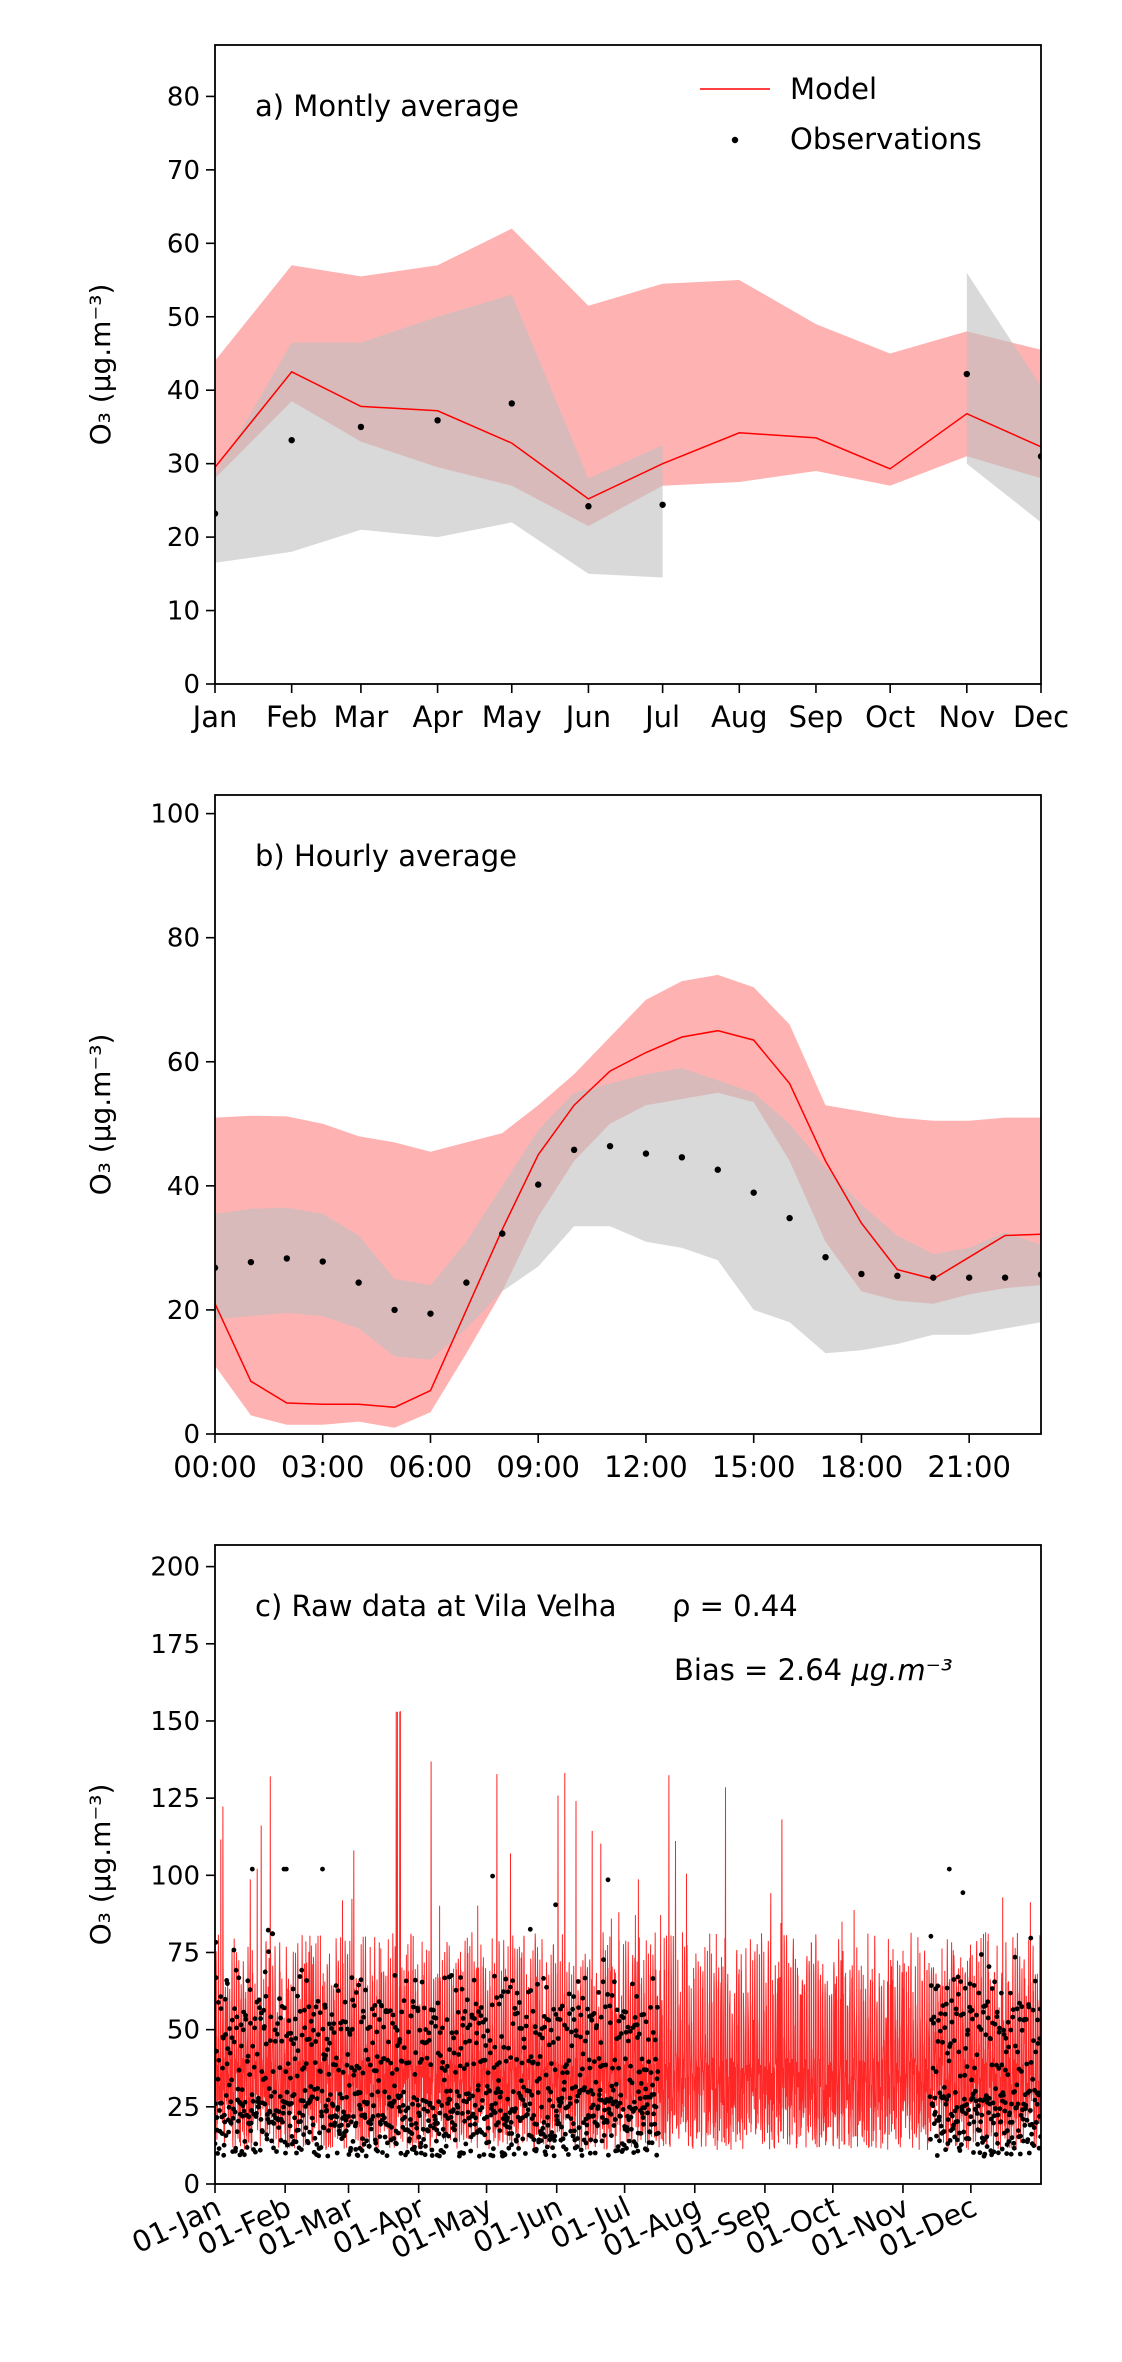 The image size is (1122, 2362). What do you see at coordinates (183, 2108) in the screenshot?
I see `panel-c-ytick-label: 25` at bounding box center [183, 2108].